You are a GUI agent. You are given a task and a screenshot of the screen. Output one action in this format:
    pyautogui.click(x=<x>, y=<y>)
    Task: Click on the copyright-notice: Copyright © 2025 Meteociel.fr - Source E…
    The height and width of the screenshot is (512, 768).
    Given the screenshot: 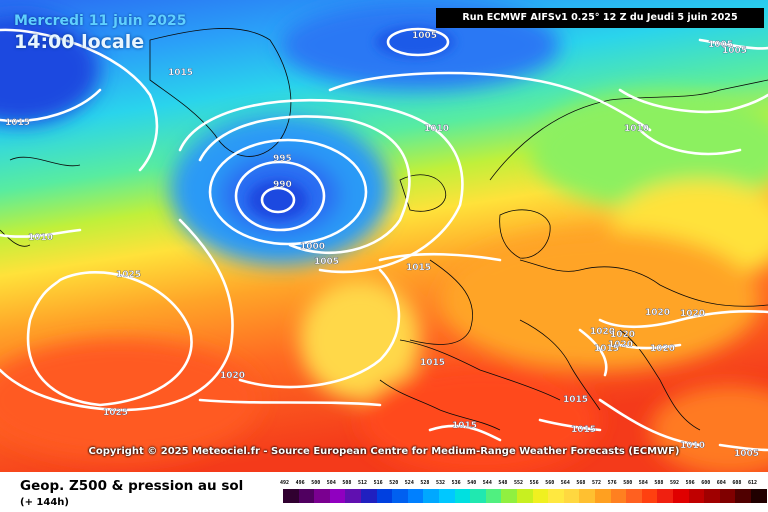 What is the action you would take?
    pyautogui.click(x=384, y=451)
    